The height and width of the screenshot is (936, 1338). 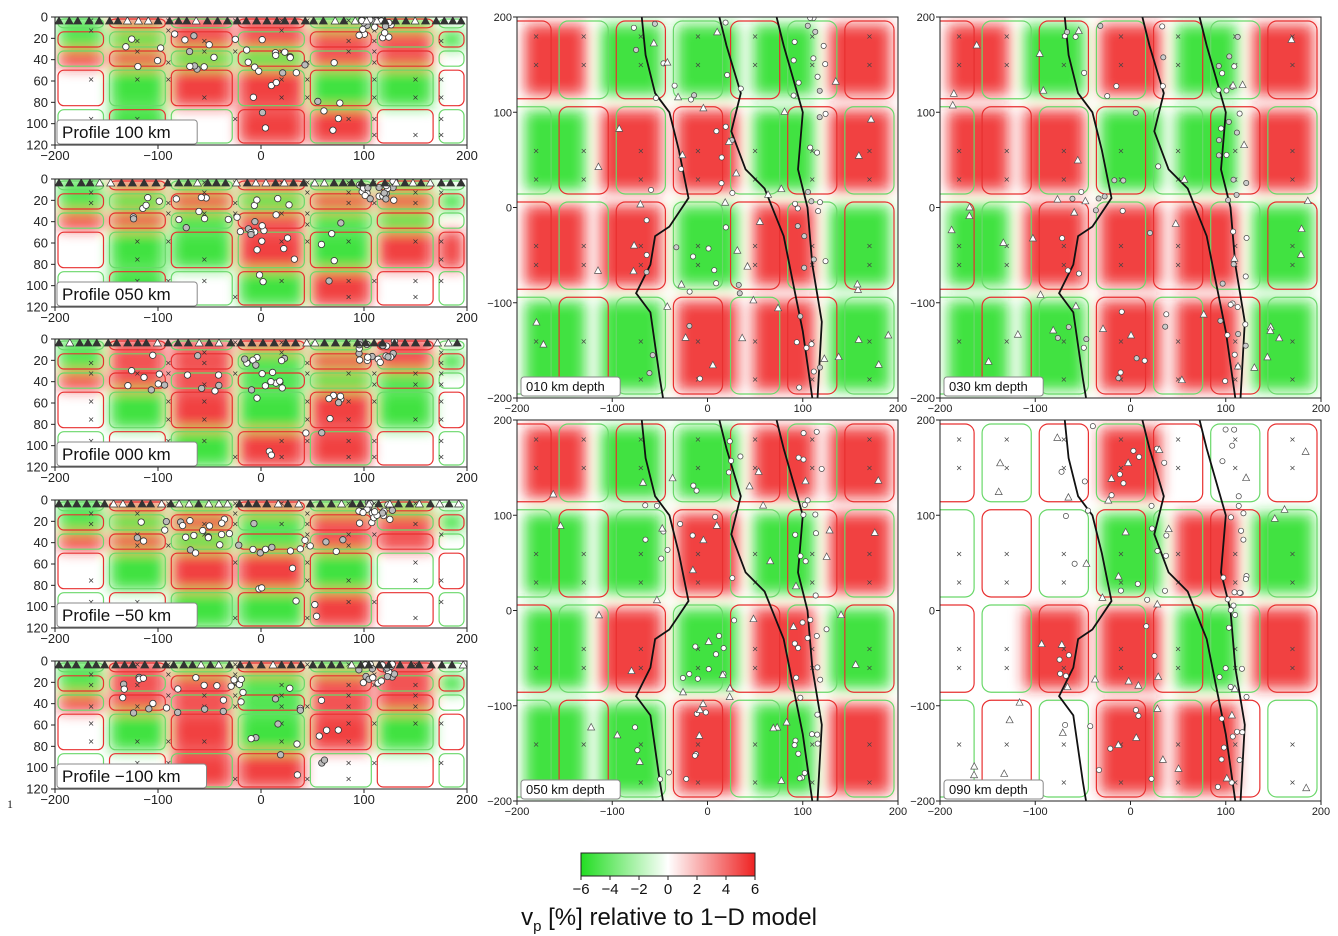 I want to click on distance-tick-label: 0, so click(x=260, y=477).